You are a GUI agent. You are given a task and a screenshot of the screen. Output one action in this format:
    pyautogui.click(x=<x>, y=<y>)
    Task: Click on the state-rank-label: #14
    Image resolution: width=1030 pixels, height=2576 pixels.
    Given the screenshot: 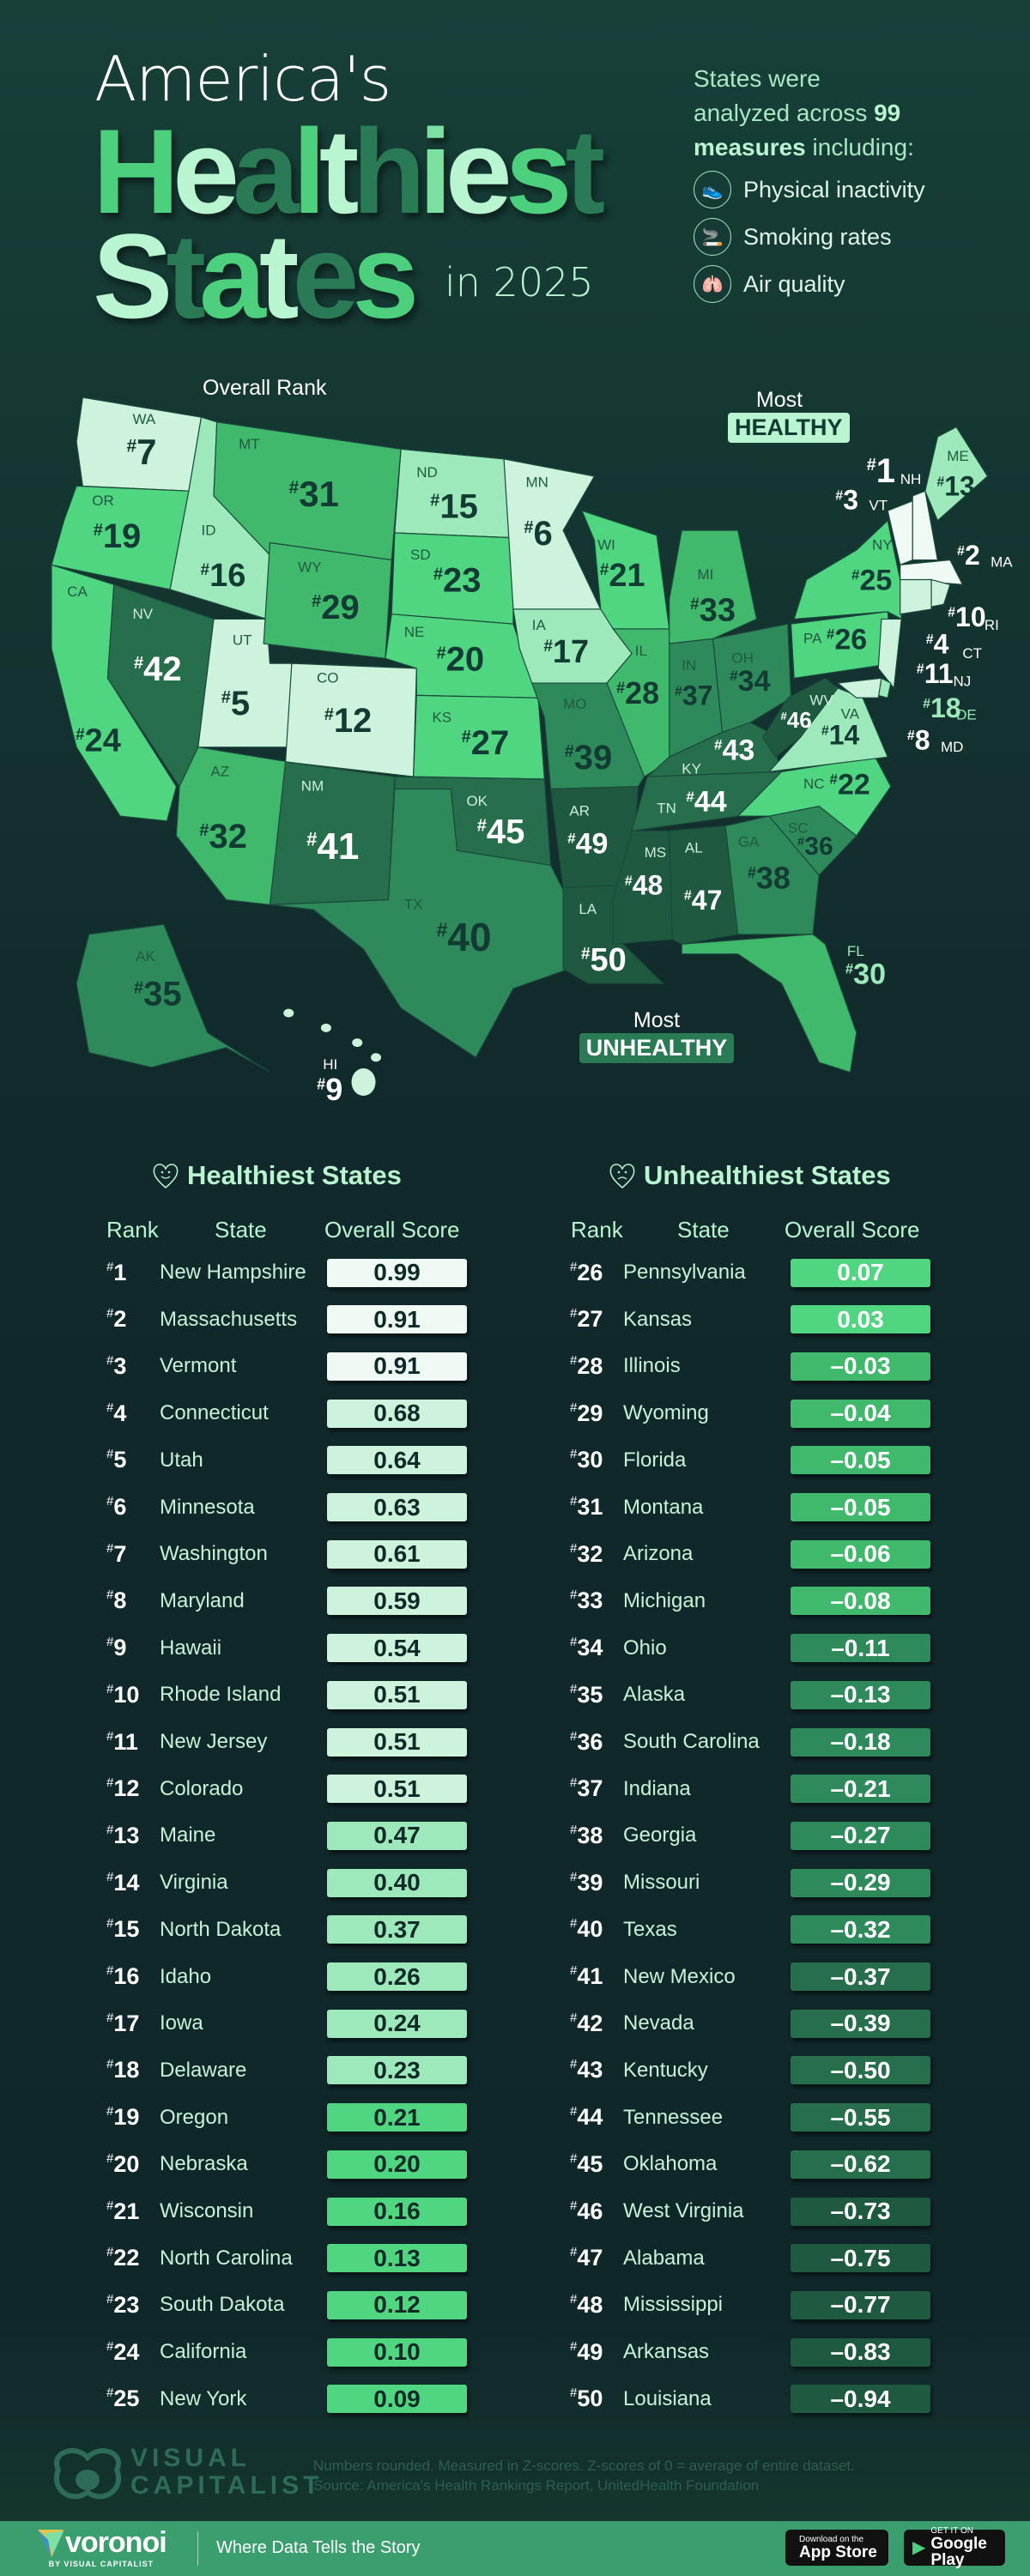 What is the action you would take?
    pyautogui.click(x=840, y=735)
    